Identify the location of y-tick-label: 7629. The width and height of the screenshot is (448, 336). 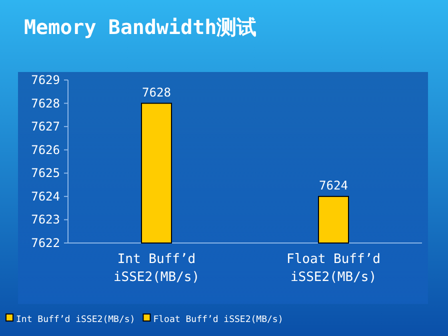
(45, 80).